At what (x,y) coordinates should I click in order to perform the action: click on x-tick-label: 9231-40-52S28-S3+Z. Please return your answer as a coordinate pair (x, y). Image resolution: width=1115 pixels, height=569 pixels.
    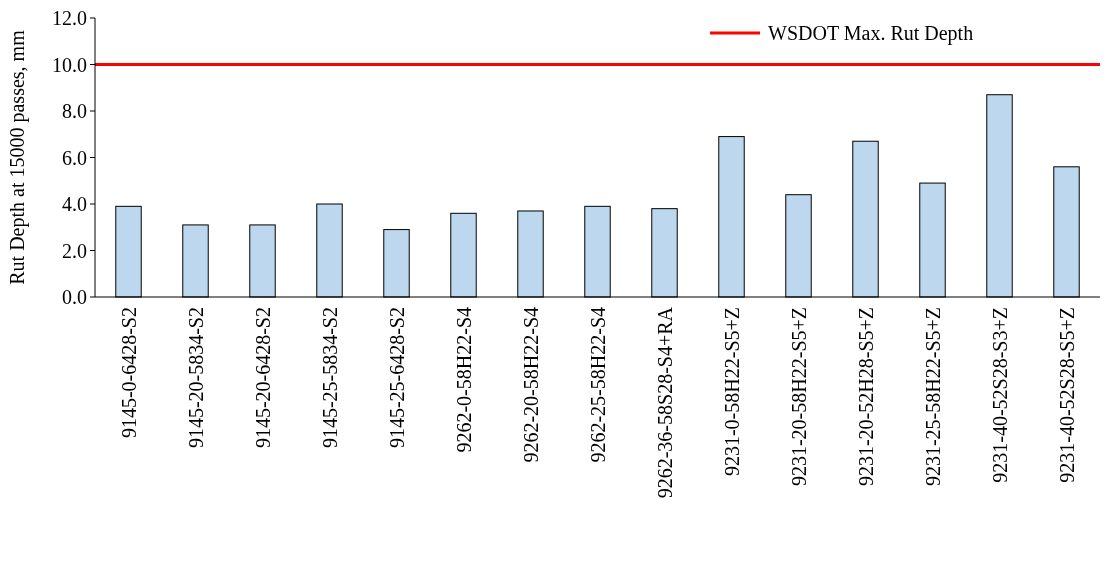
    Looking at the image, I should click on (999, 395).